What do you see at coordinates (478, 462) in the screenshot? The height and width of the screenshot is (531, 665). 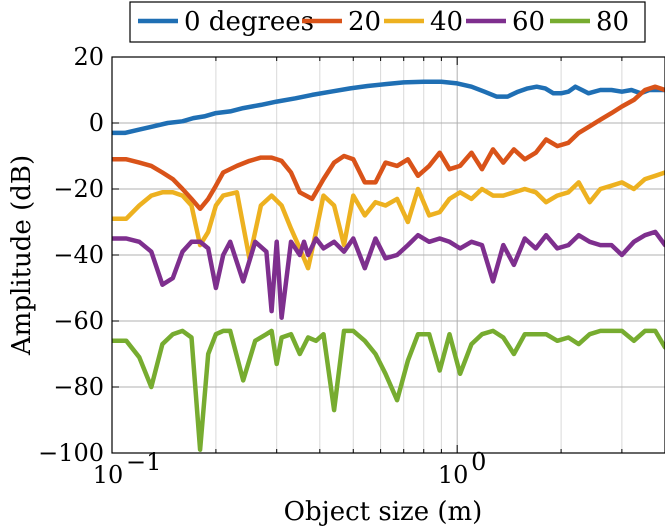 I see `x-tick-label-exponent: 0` at bounding box center [478, 462].